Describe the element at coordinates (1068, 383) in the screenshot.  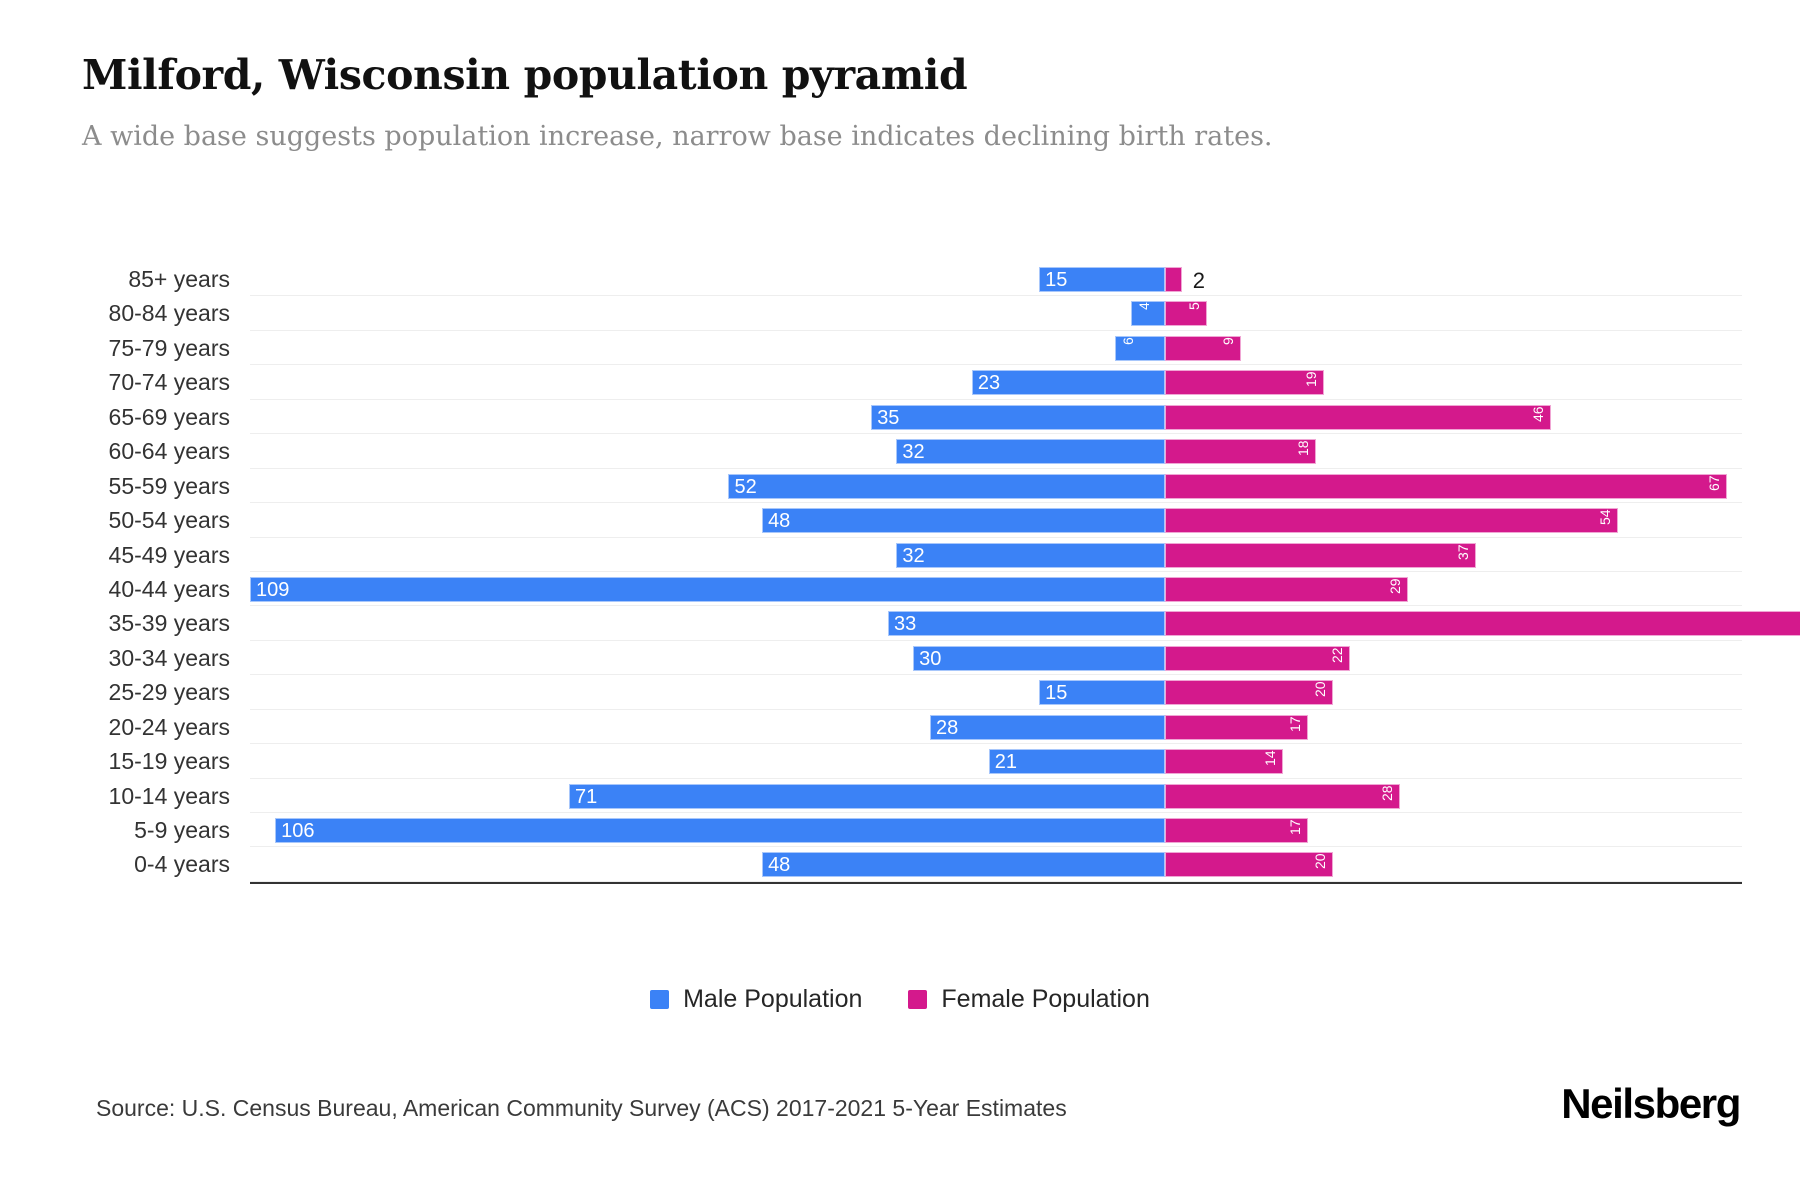
I see `bar-male: 23` at that location.